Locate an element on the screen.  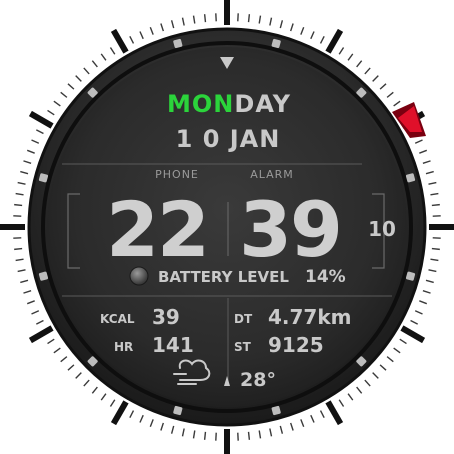
battery-indicator-icon is located at coordinates (139, 276).